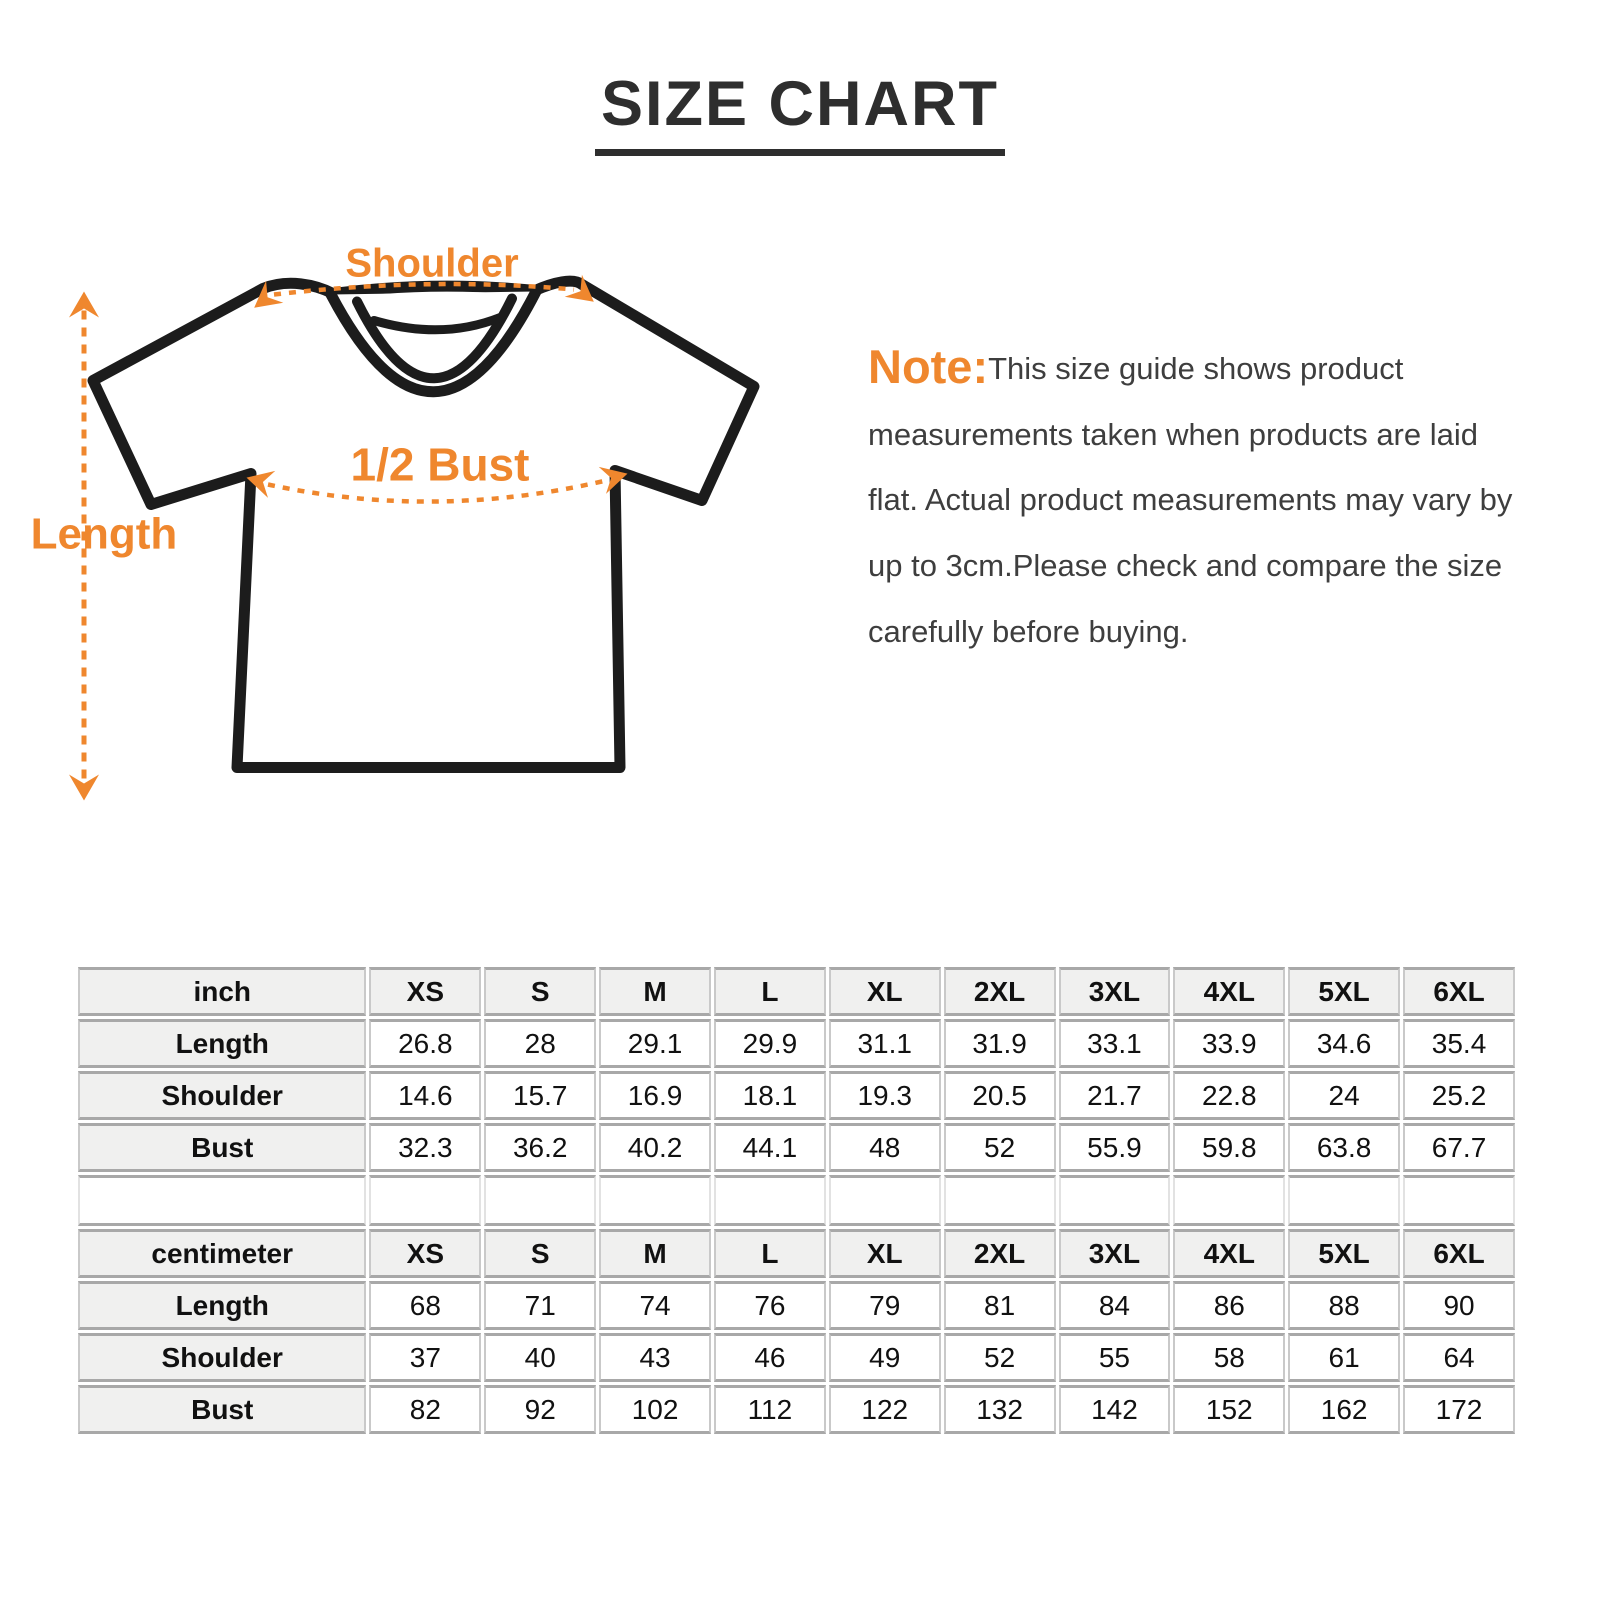 The image size is (1600, 1600). Describe the element at coordinates (655, 1043) in the screenshot. I see `measurement-value-cell: 29.1` at that location.